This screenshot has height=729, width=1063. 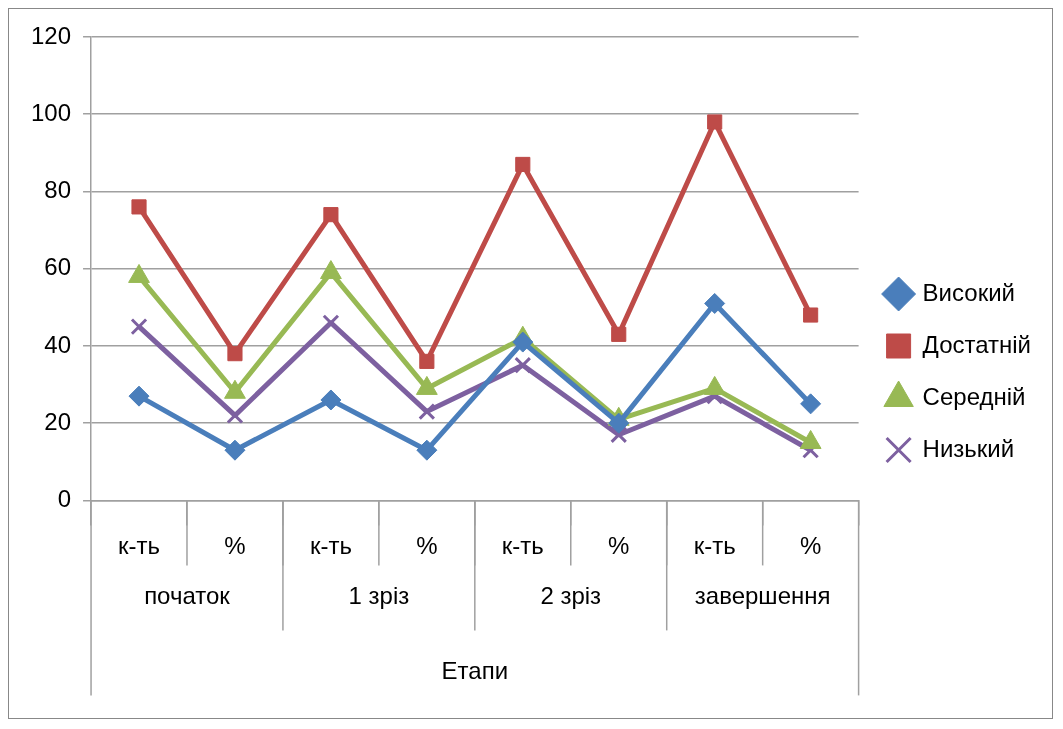 I want to click on legend-label: Високий, so click(x=968, y=292).